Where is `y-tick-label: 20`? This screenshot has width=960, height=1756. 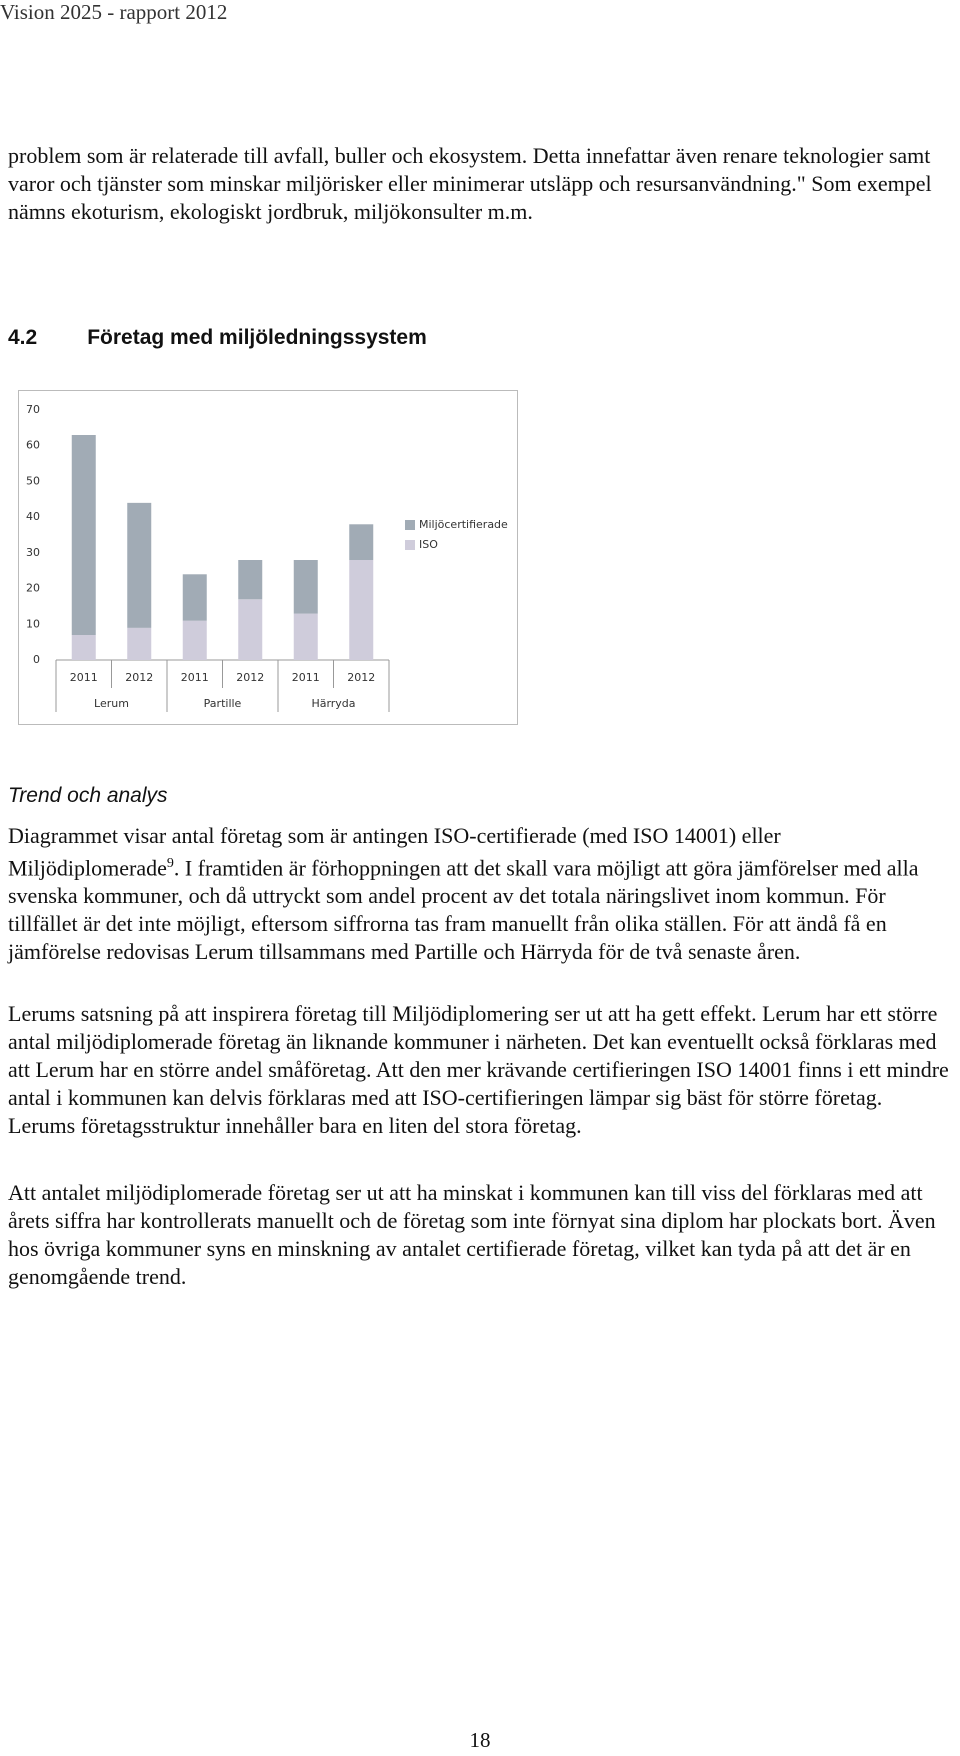 y-tick-label: 20 is located at coordinates (33, 588).